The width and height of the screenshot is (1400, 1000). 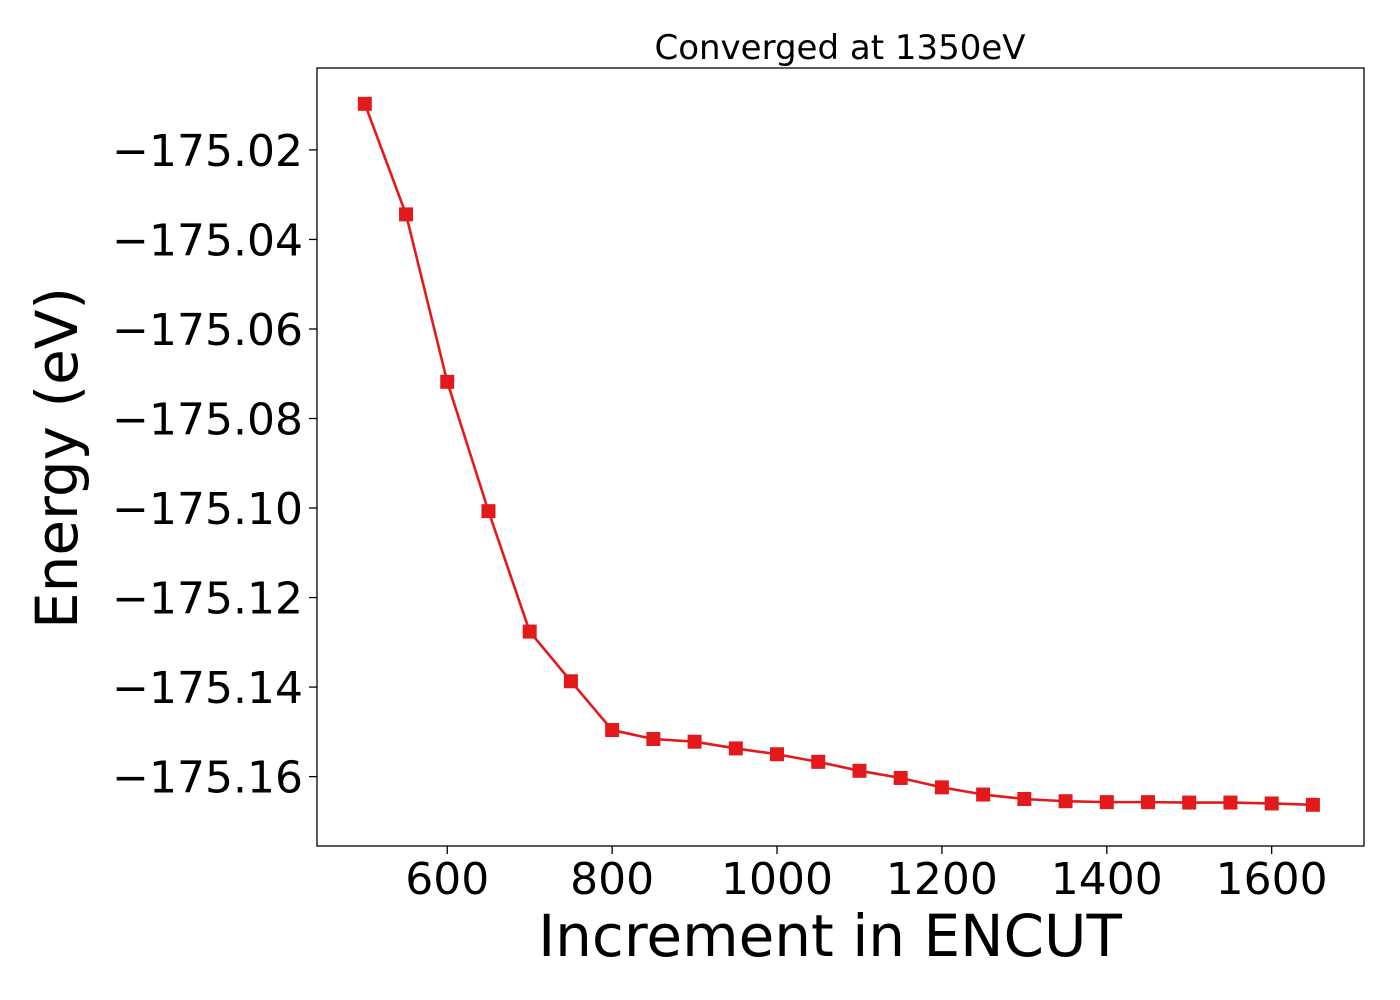 What do you see at coordinates (207, 151) in the screenshot?
I see `y-tick-label: −175.02` at bounding box center [207, 151].